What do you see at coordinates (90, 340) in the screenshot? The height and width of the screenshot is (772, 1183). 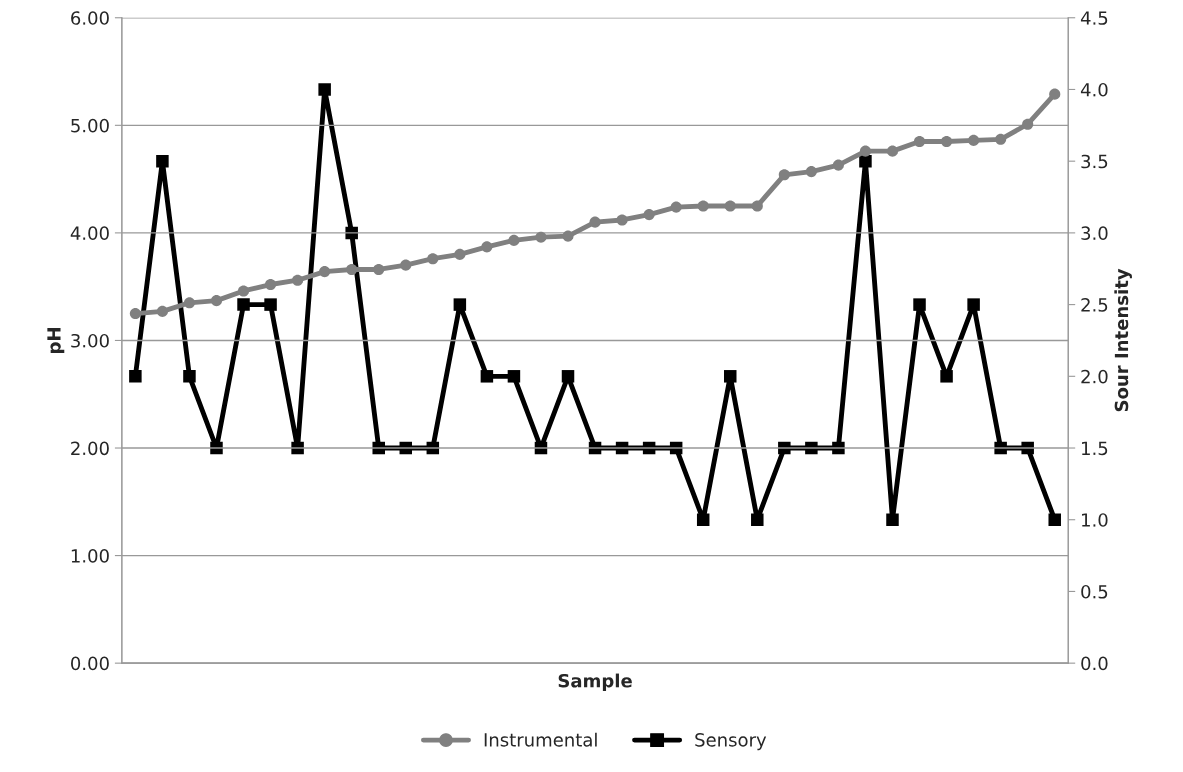 I see `y-tick-label: 3.00` at bounding box center [90, 340].